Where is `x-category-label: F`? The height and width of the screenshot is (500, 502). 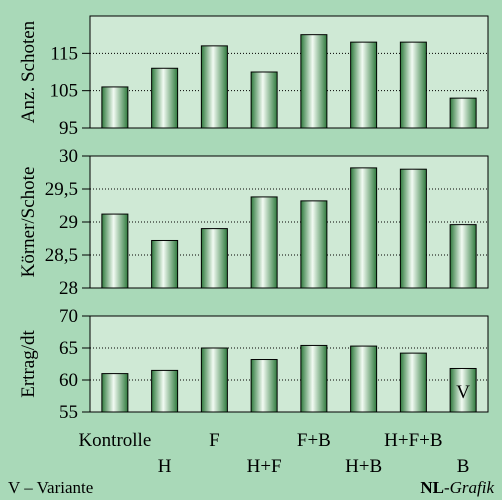
x-category-label: F is located at coordinates (214, 440).